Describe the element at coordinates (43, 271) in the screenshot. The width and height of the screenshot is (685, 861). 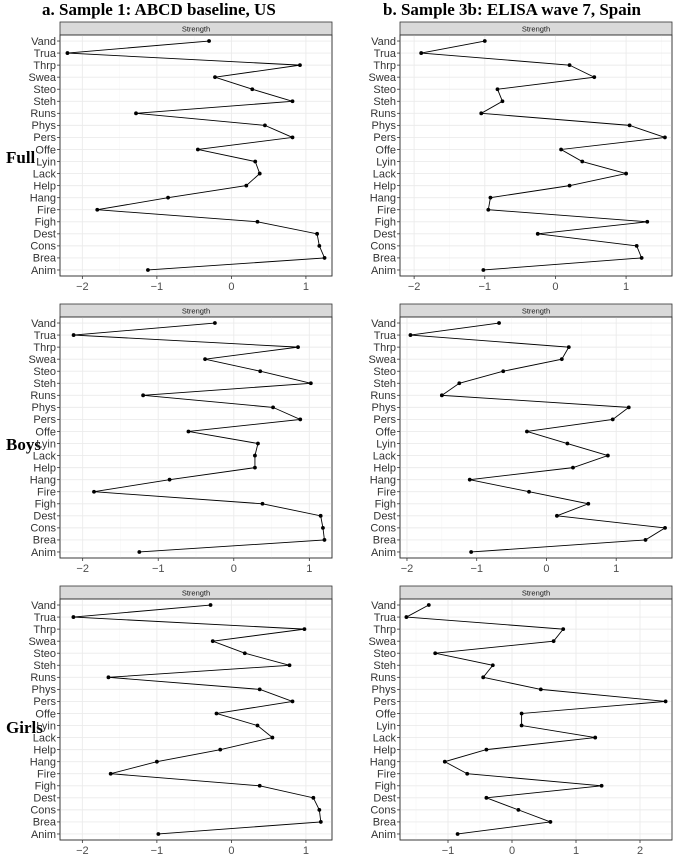
I see `y-tick-label: Anim` at that location.